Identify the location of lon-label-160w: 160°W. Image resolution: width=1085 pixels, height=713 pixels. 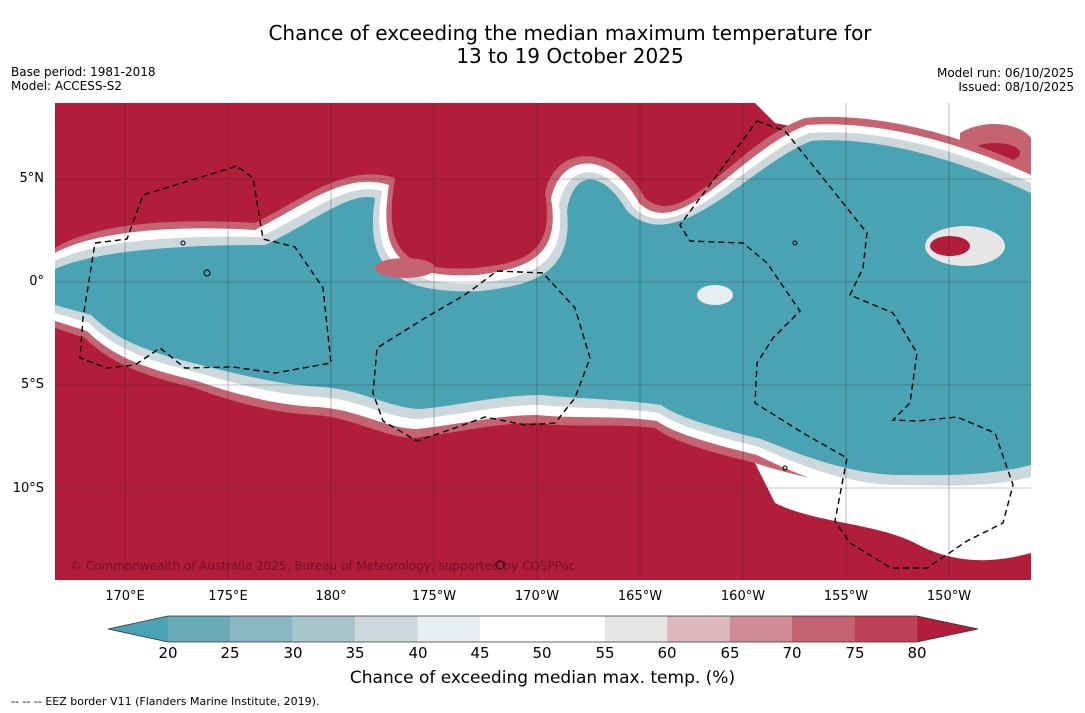
(743, 596).